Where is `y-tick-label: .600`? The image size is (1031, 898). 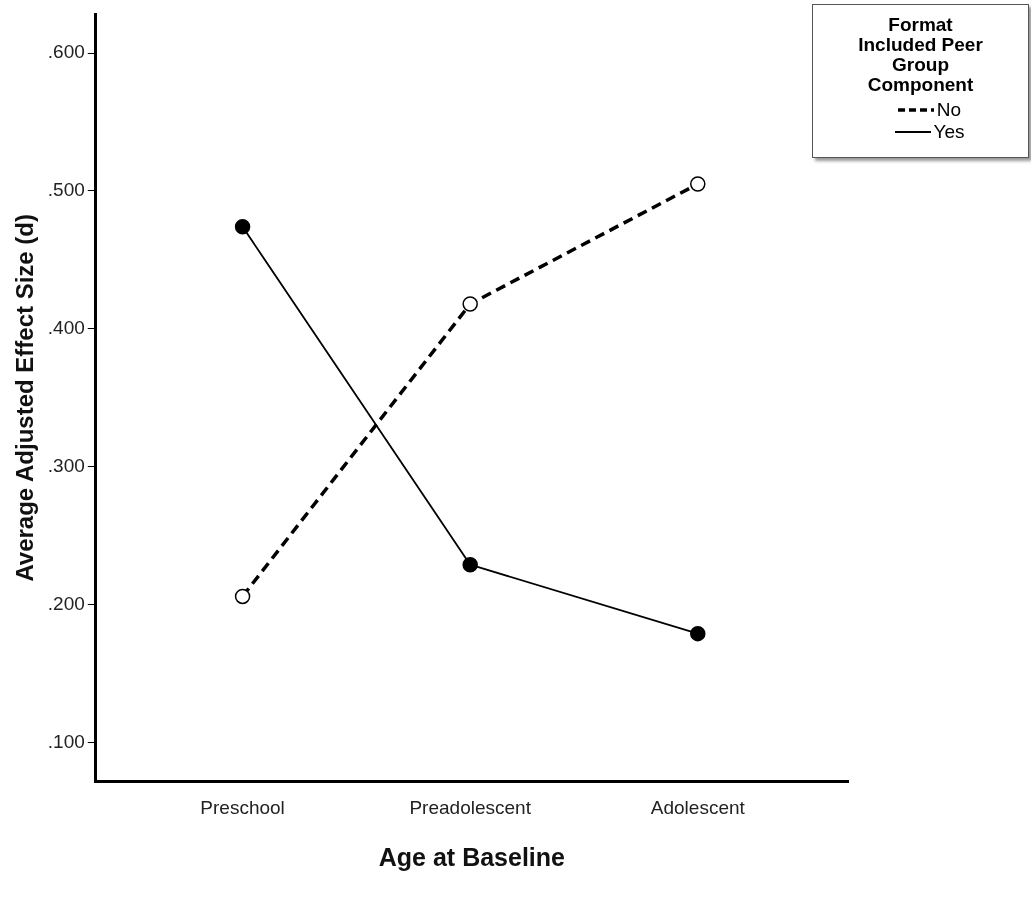
y-tick-label: .600 is located at coordinates (66, 52).